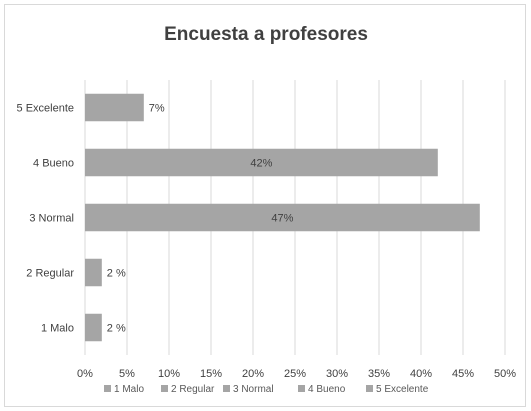 Image resolution: width=531 pixels, height=411 pixels. I want to click on legend-entry: 4 Bueno, so click(327, 389).